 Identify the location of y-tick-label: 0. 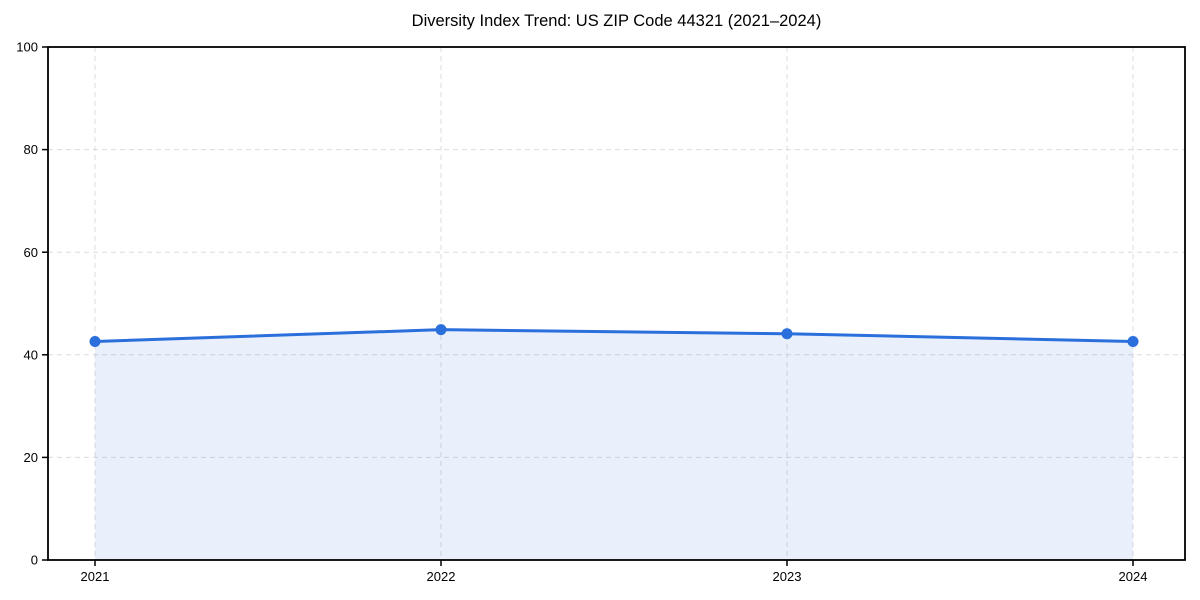
(34, 560).